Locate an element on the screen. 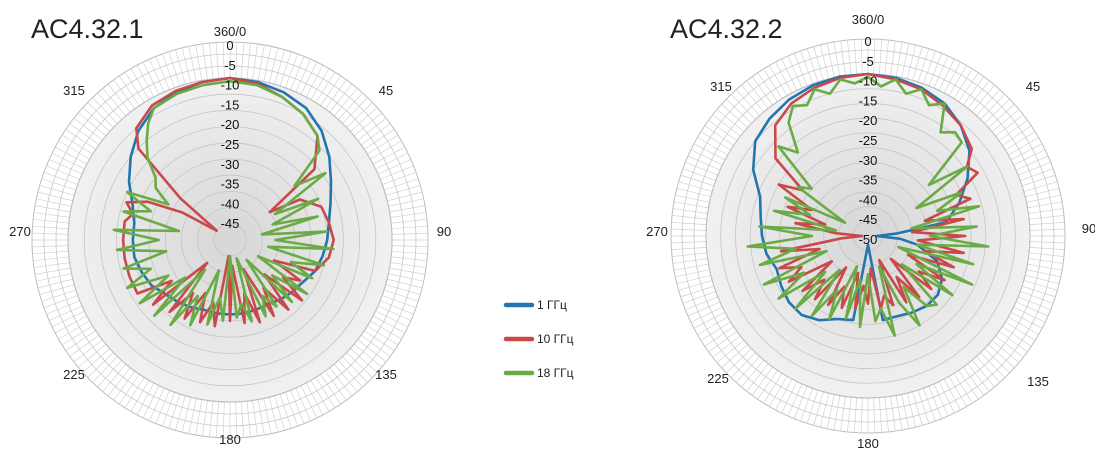 The height and width of the screenshot is (450, 1095). chart-1-angle-label-0: 360/0 is located at coordinates (230, 31).